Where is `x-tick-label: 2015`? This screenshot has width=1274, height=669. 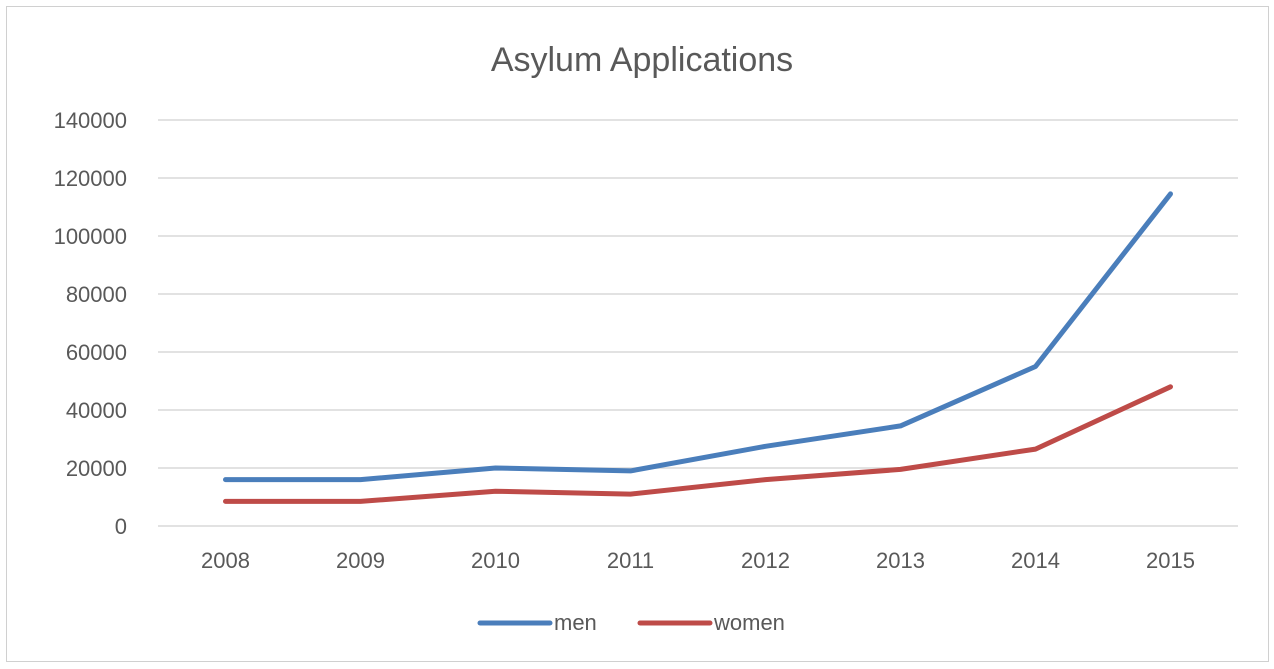 x-tick-label: 2015 is located at coordinates (1170, 560).